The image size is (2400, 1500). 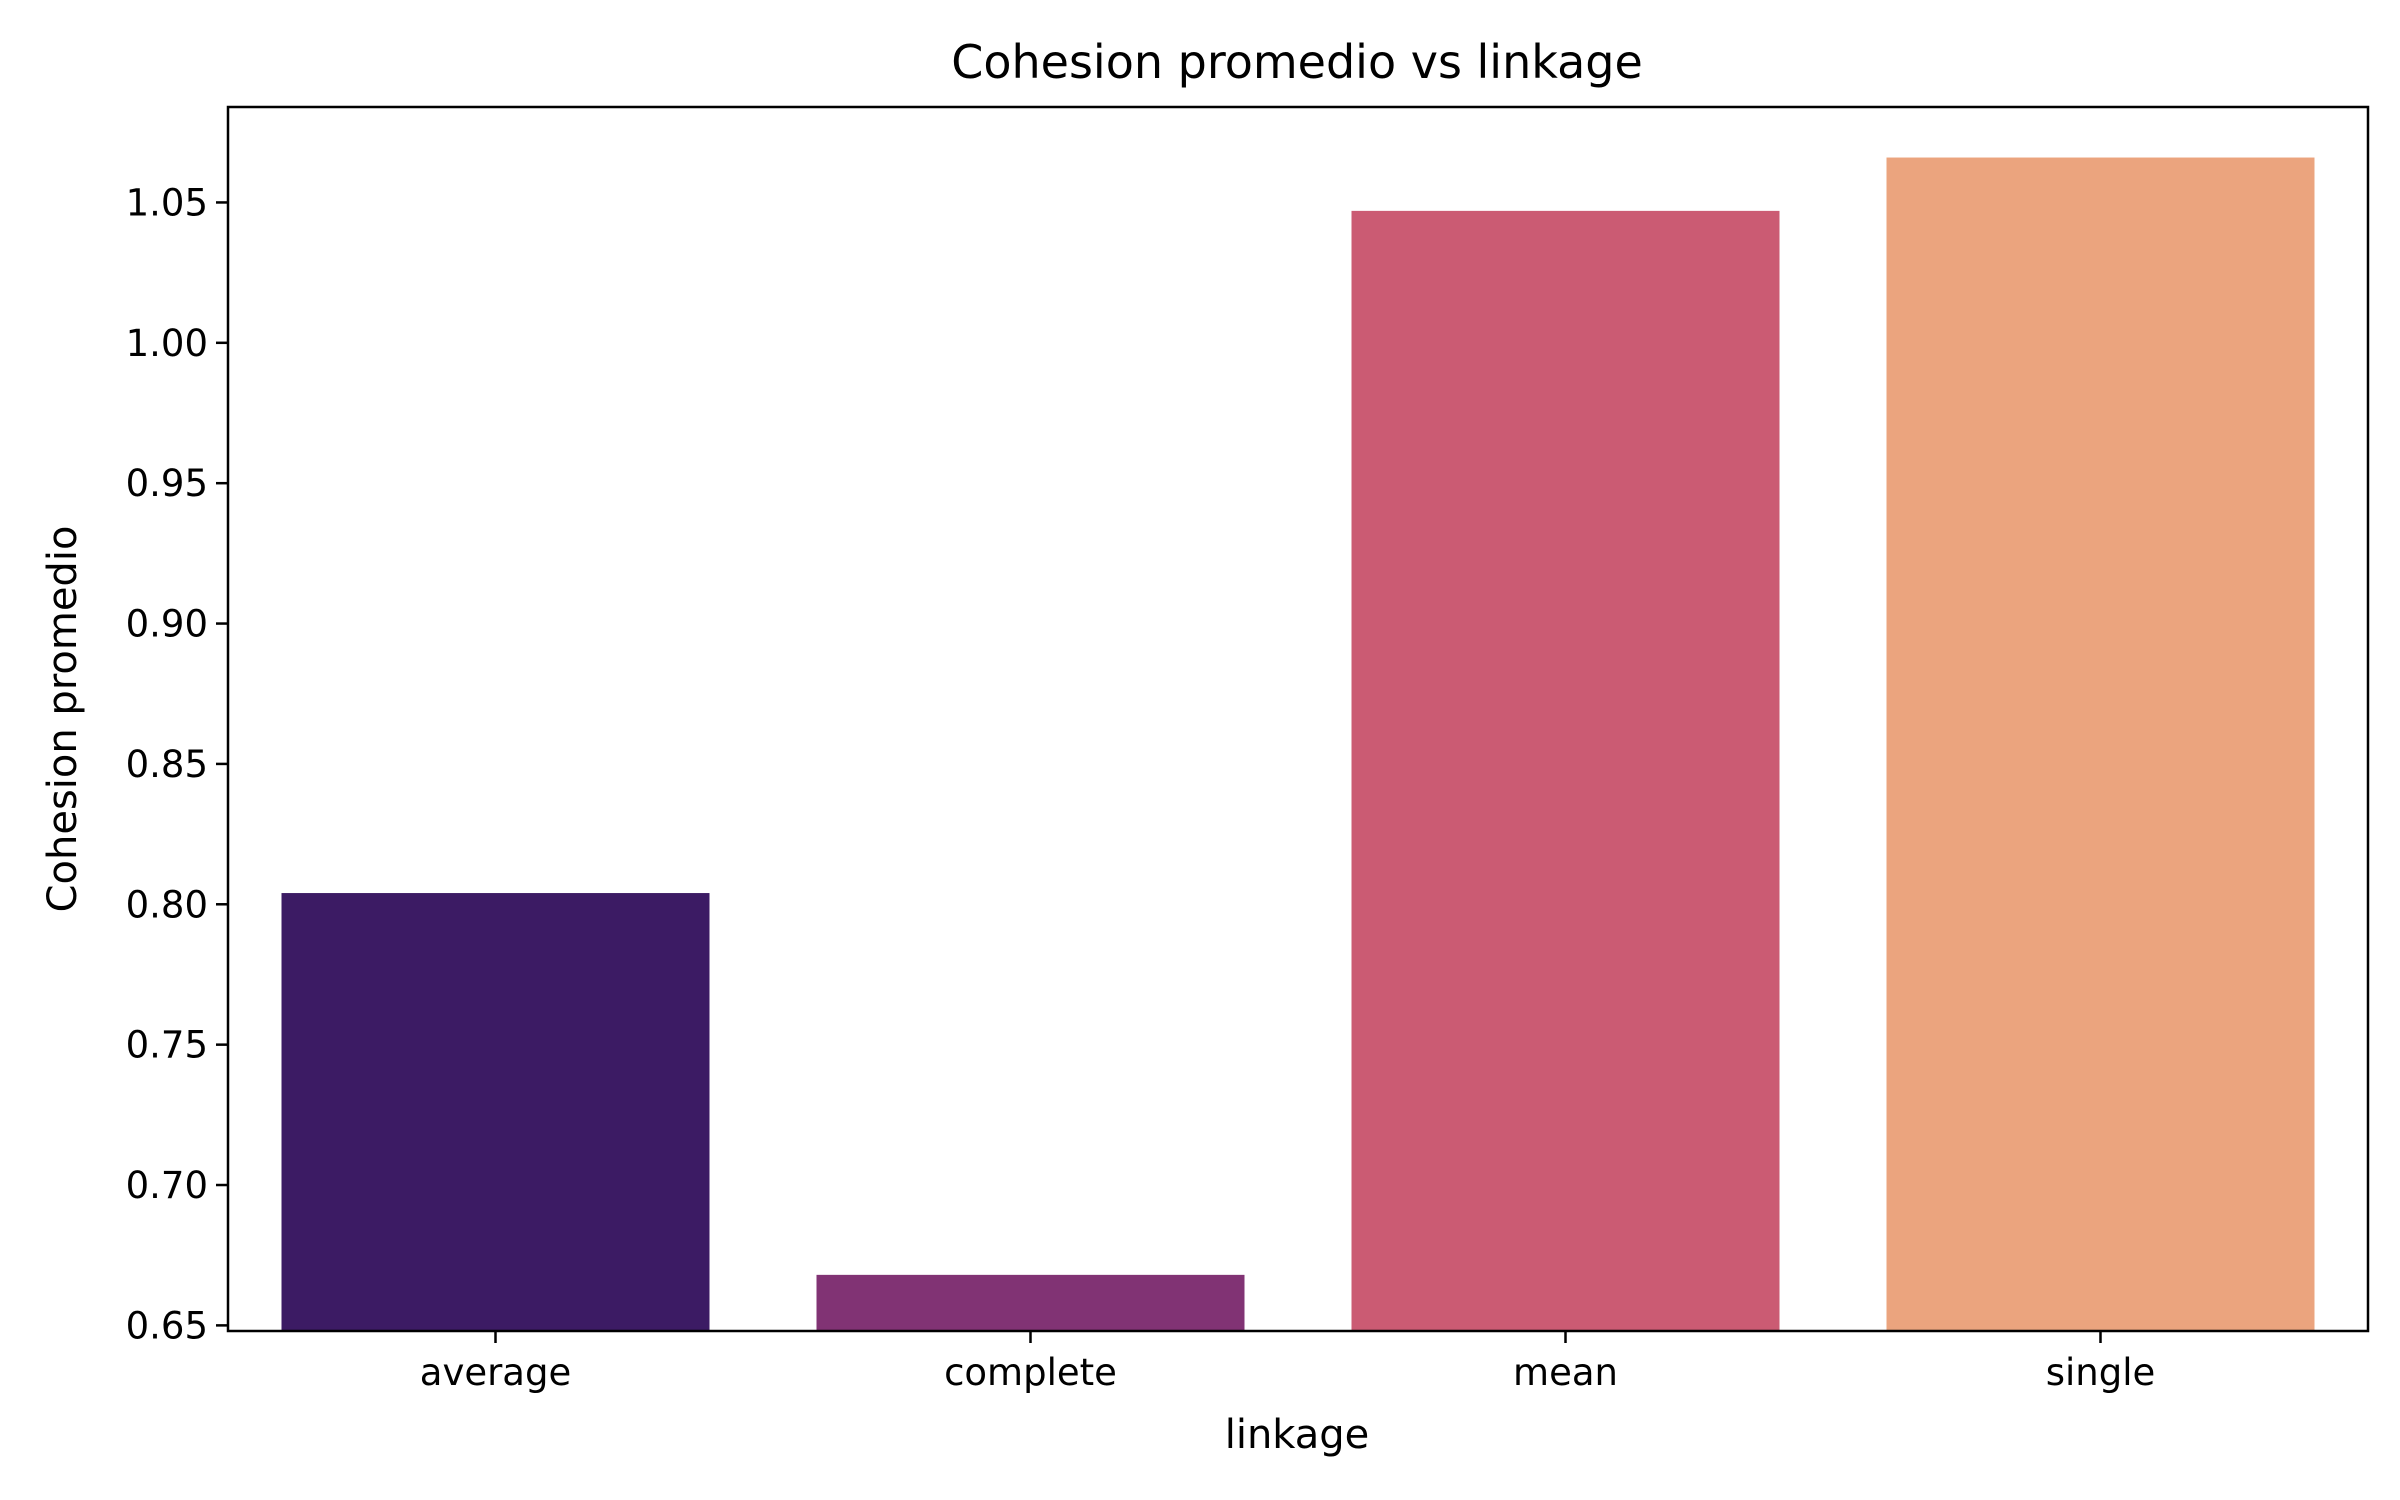 What do you see at coordinates (1297, 62) in the screenshot?
I see `chart-title: Cohesion promedio vs linkage` at bounding box center [1297, 62].